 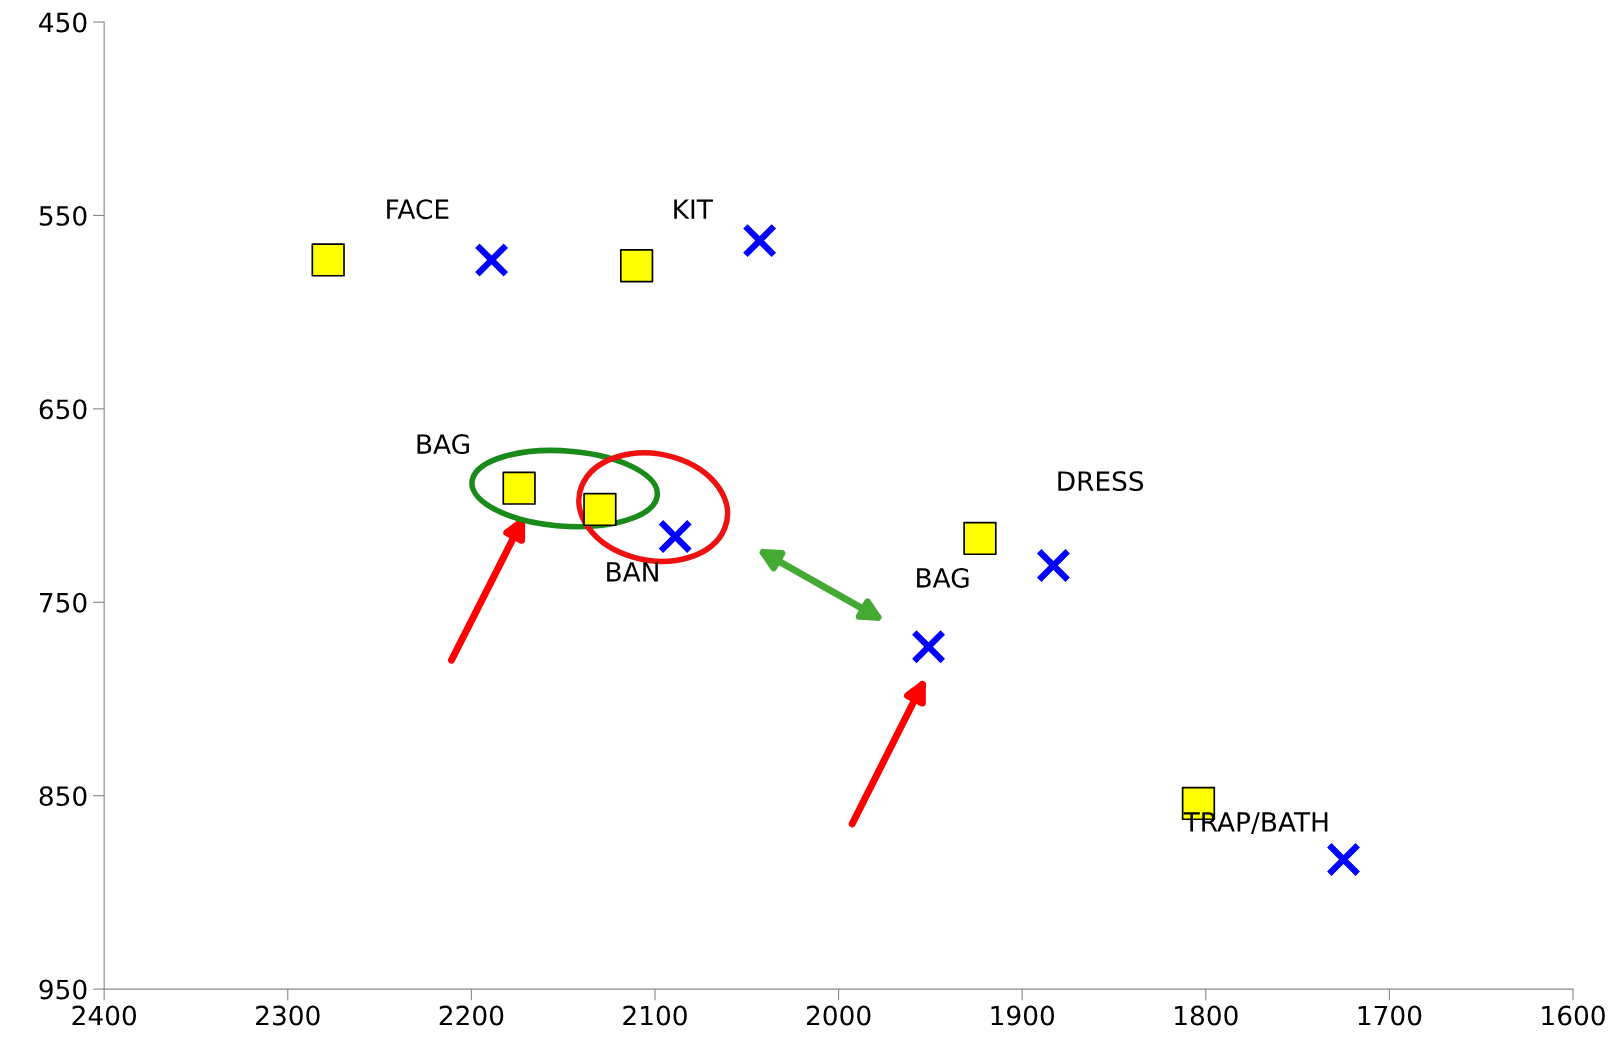 I want to click on x-tick-label: 2000, so click(x=838, y=1015).